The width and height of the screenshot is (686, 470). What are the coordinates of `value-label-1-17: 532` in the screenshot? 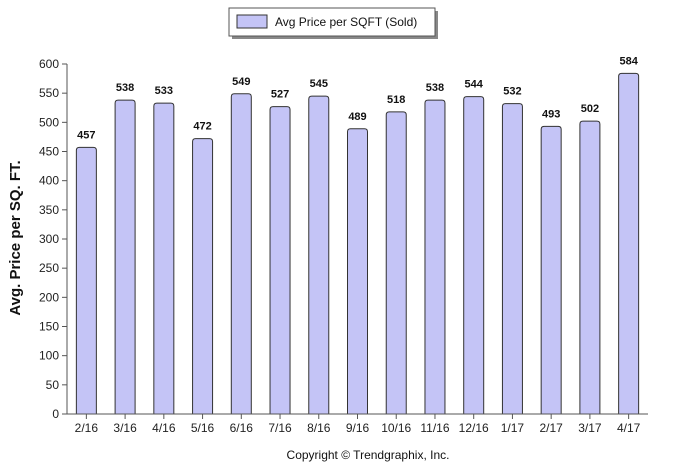 It's located at (512, 92).